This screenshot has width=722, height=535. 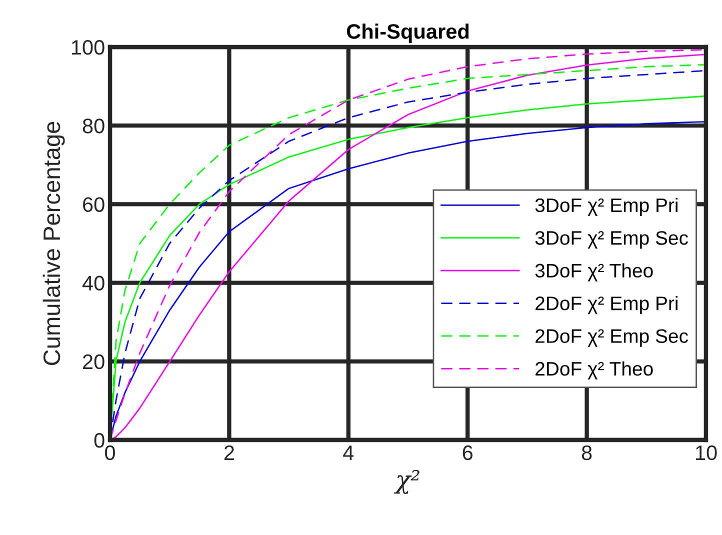 I want to click on y-tick-label: 80, so click(x=93, y=126).